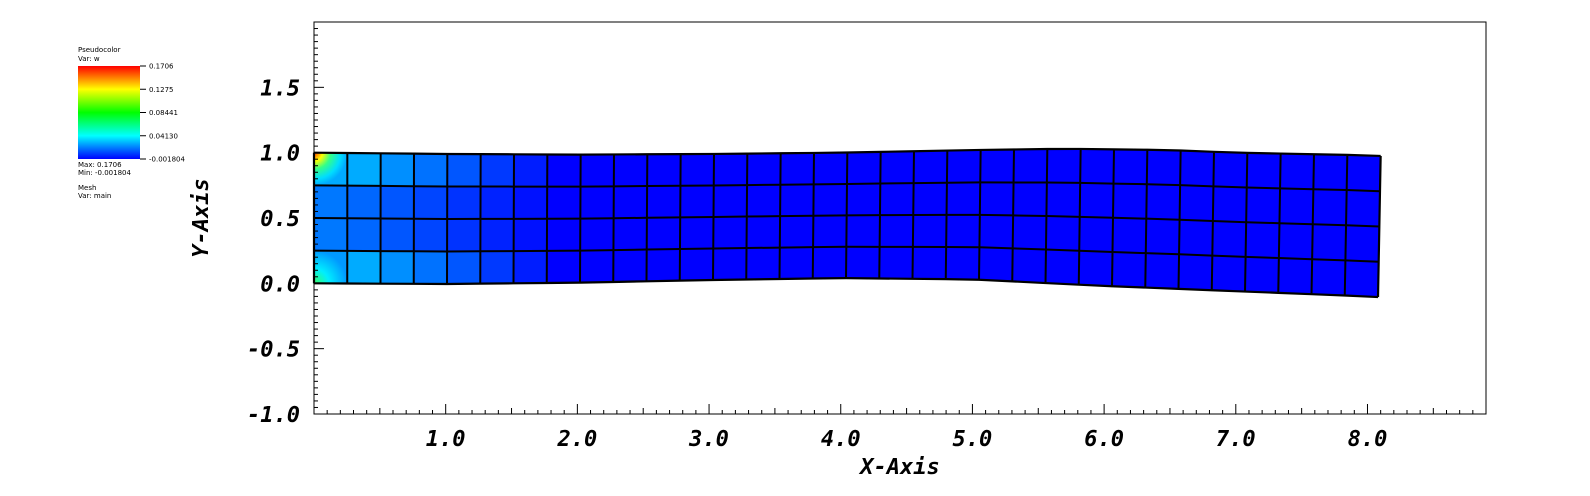  What do you see at coordinates (273, 415) in the screenshot?
I see `y-tick-label: -1.0` at bounding box center [273, 415].